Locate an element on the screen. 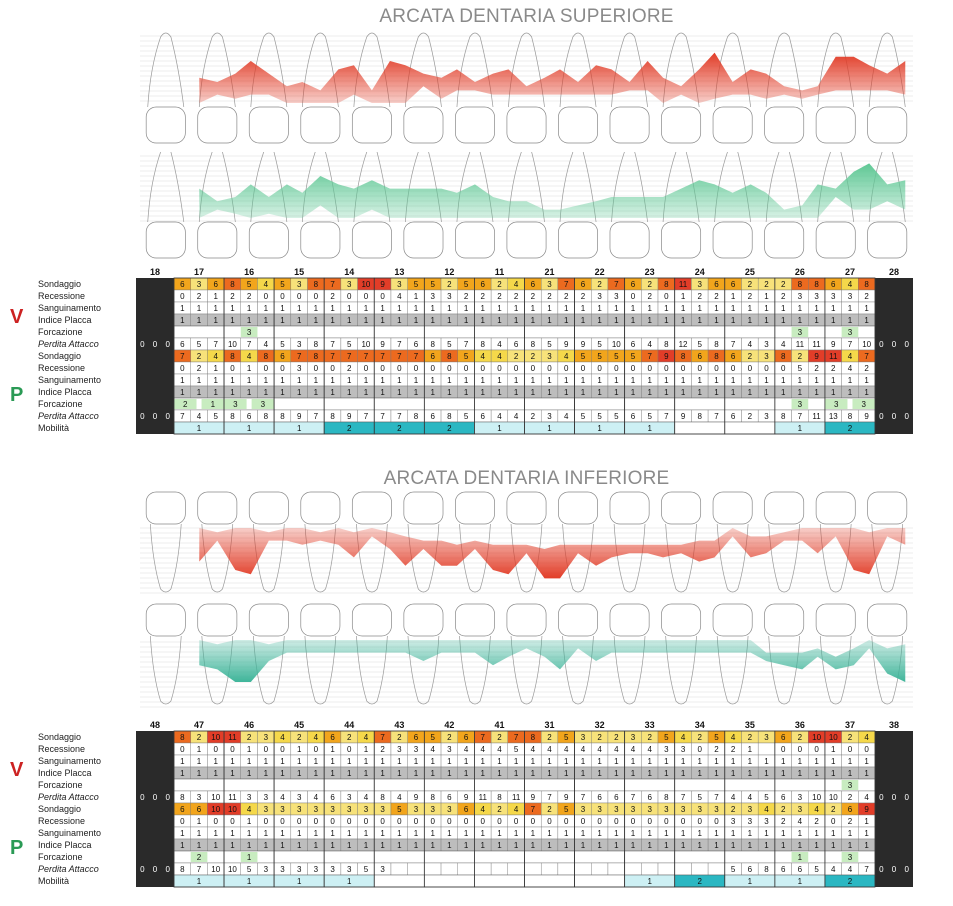 The height and width of the screenshot is (906, 953). mobility-value: 2 is located at coordinates (850, 881).